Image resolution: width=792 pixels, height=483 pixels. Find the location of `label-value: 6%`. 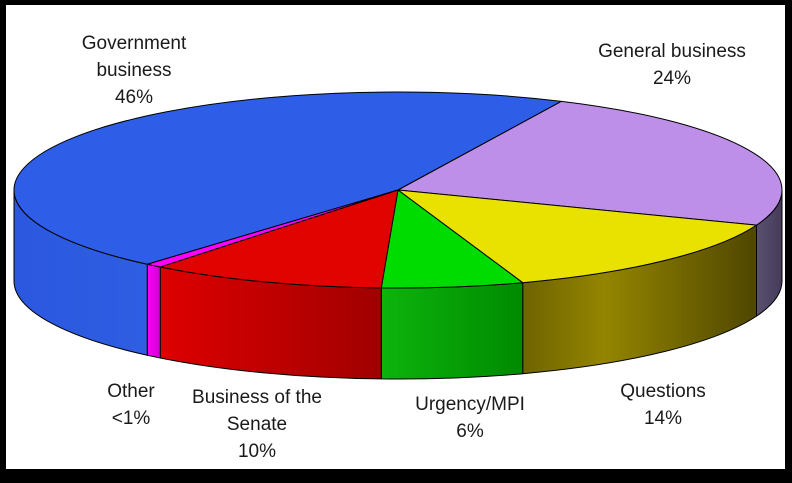

label-value: 6% is located at coordinates (470, 431).